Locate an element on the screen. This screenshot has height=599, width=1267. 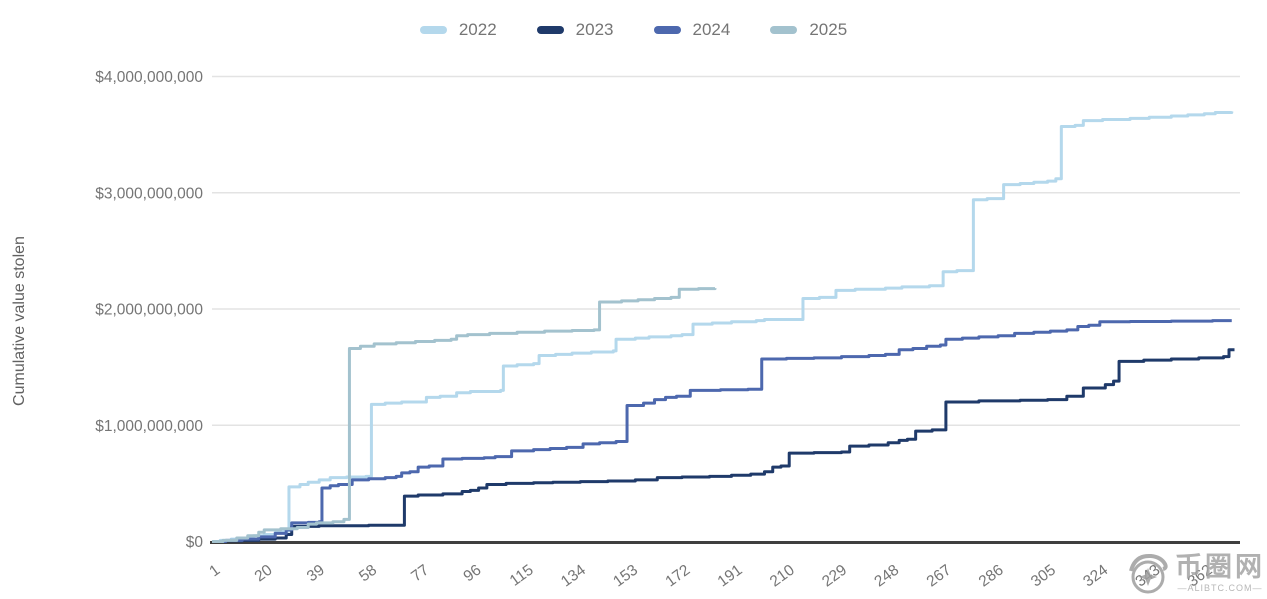
x-tick-label: 191 is located at coordinates (730, 575).